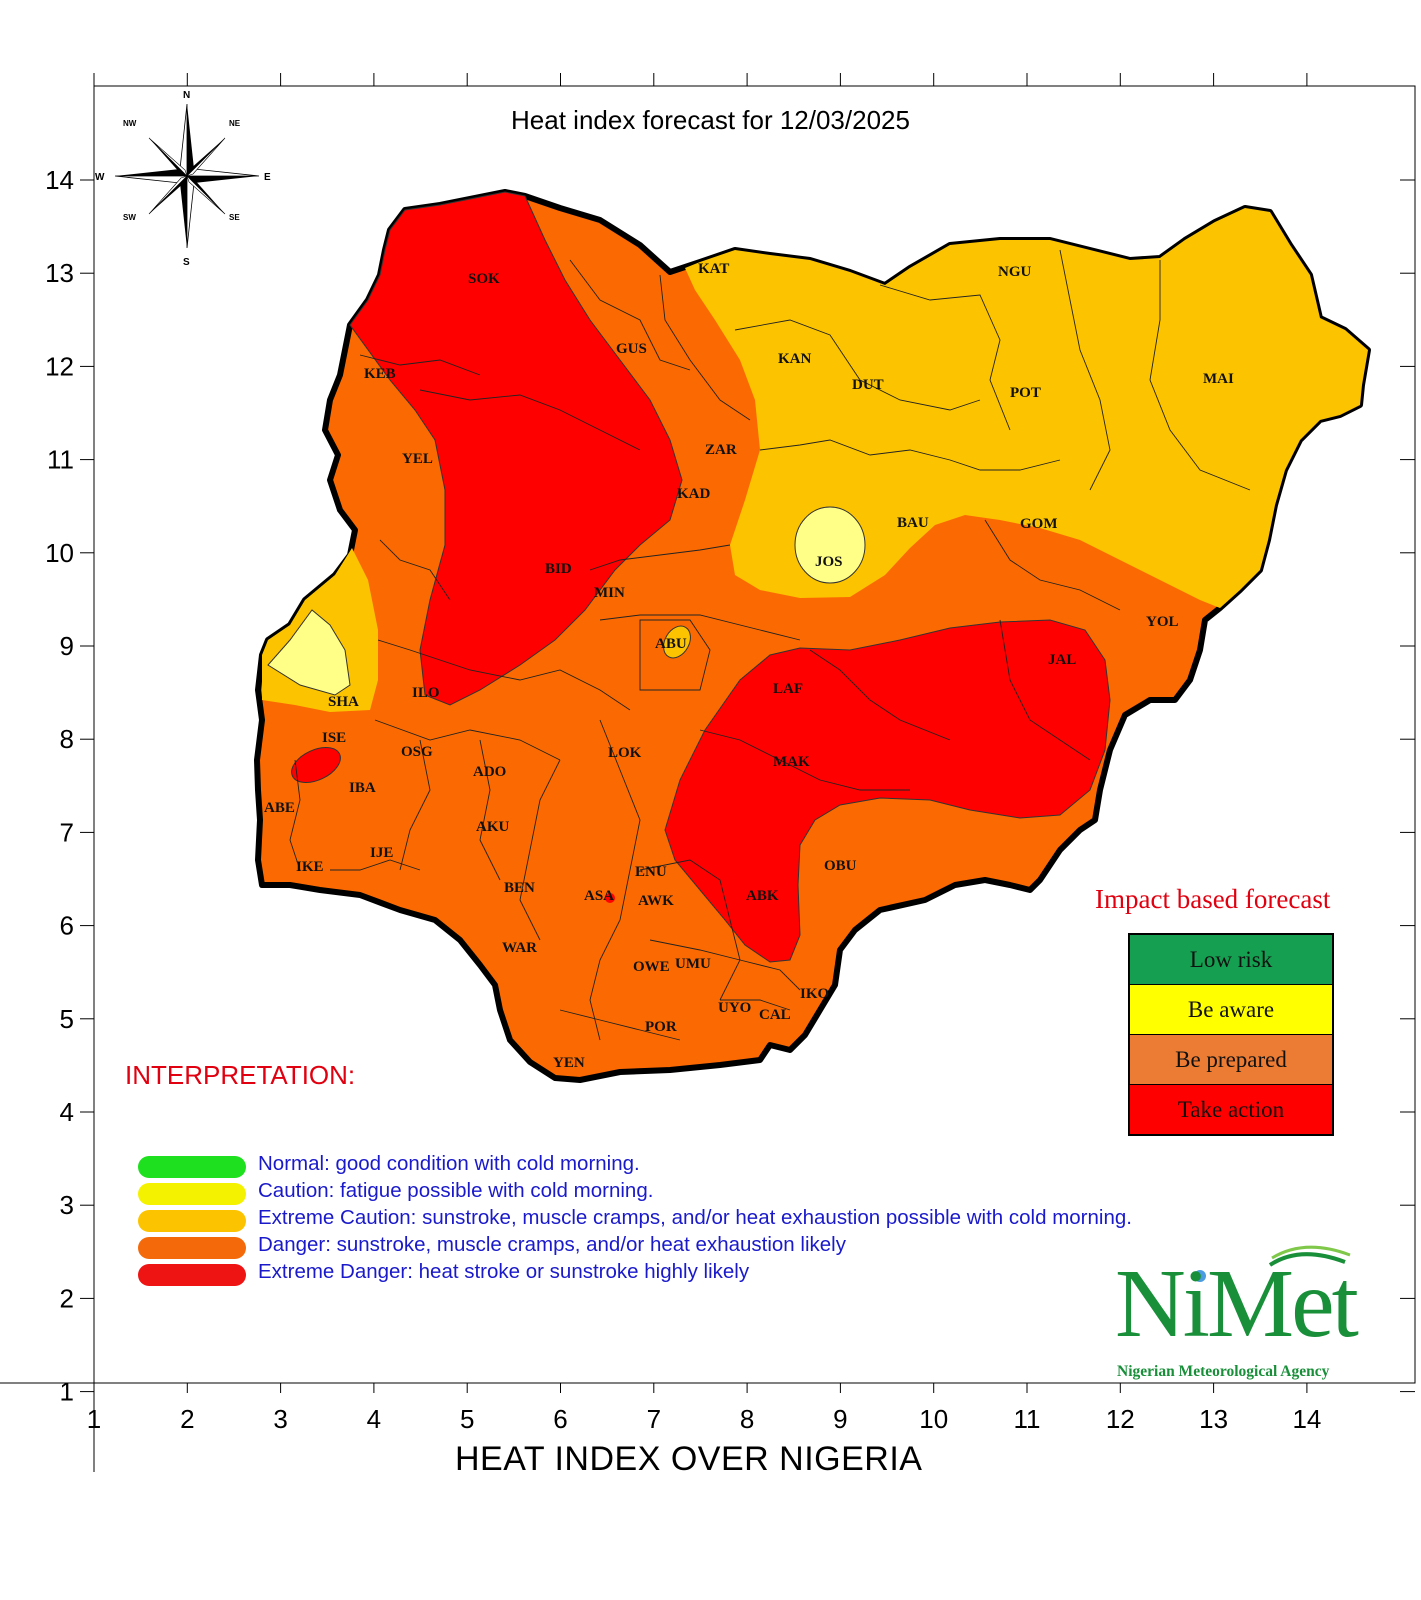  I want to click on state-label: IBA, so click(362, 788).